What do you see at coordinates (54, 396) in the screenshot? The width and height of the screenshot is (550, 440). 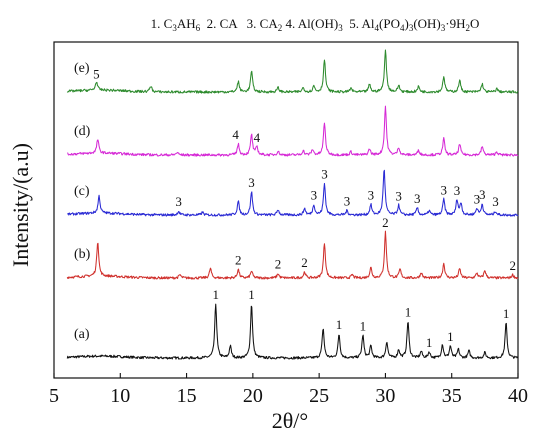 I see `x-tick-label: 5` at bounding box center [54, 396].